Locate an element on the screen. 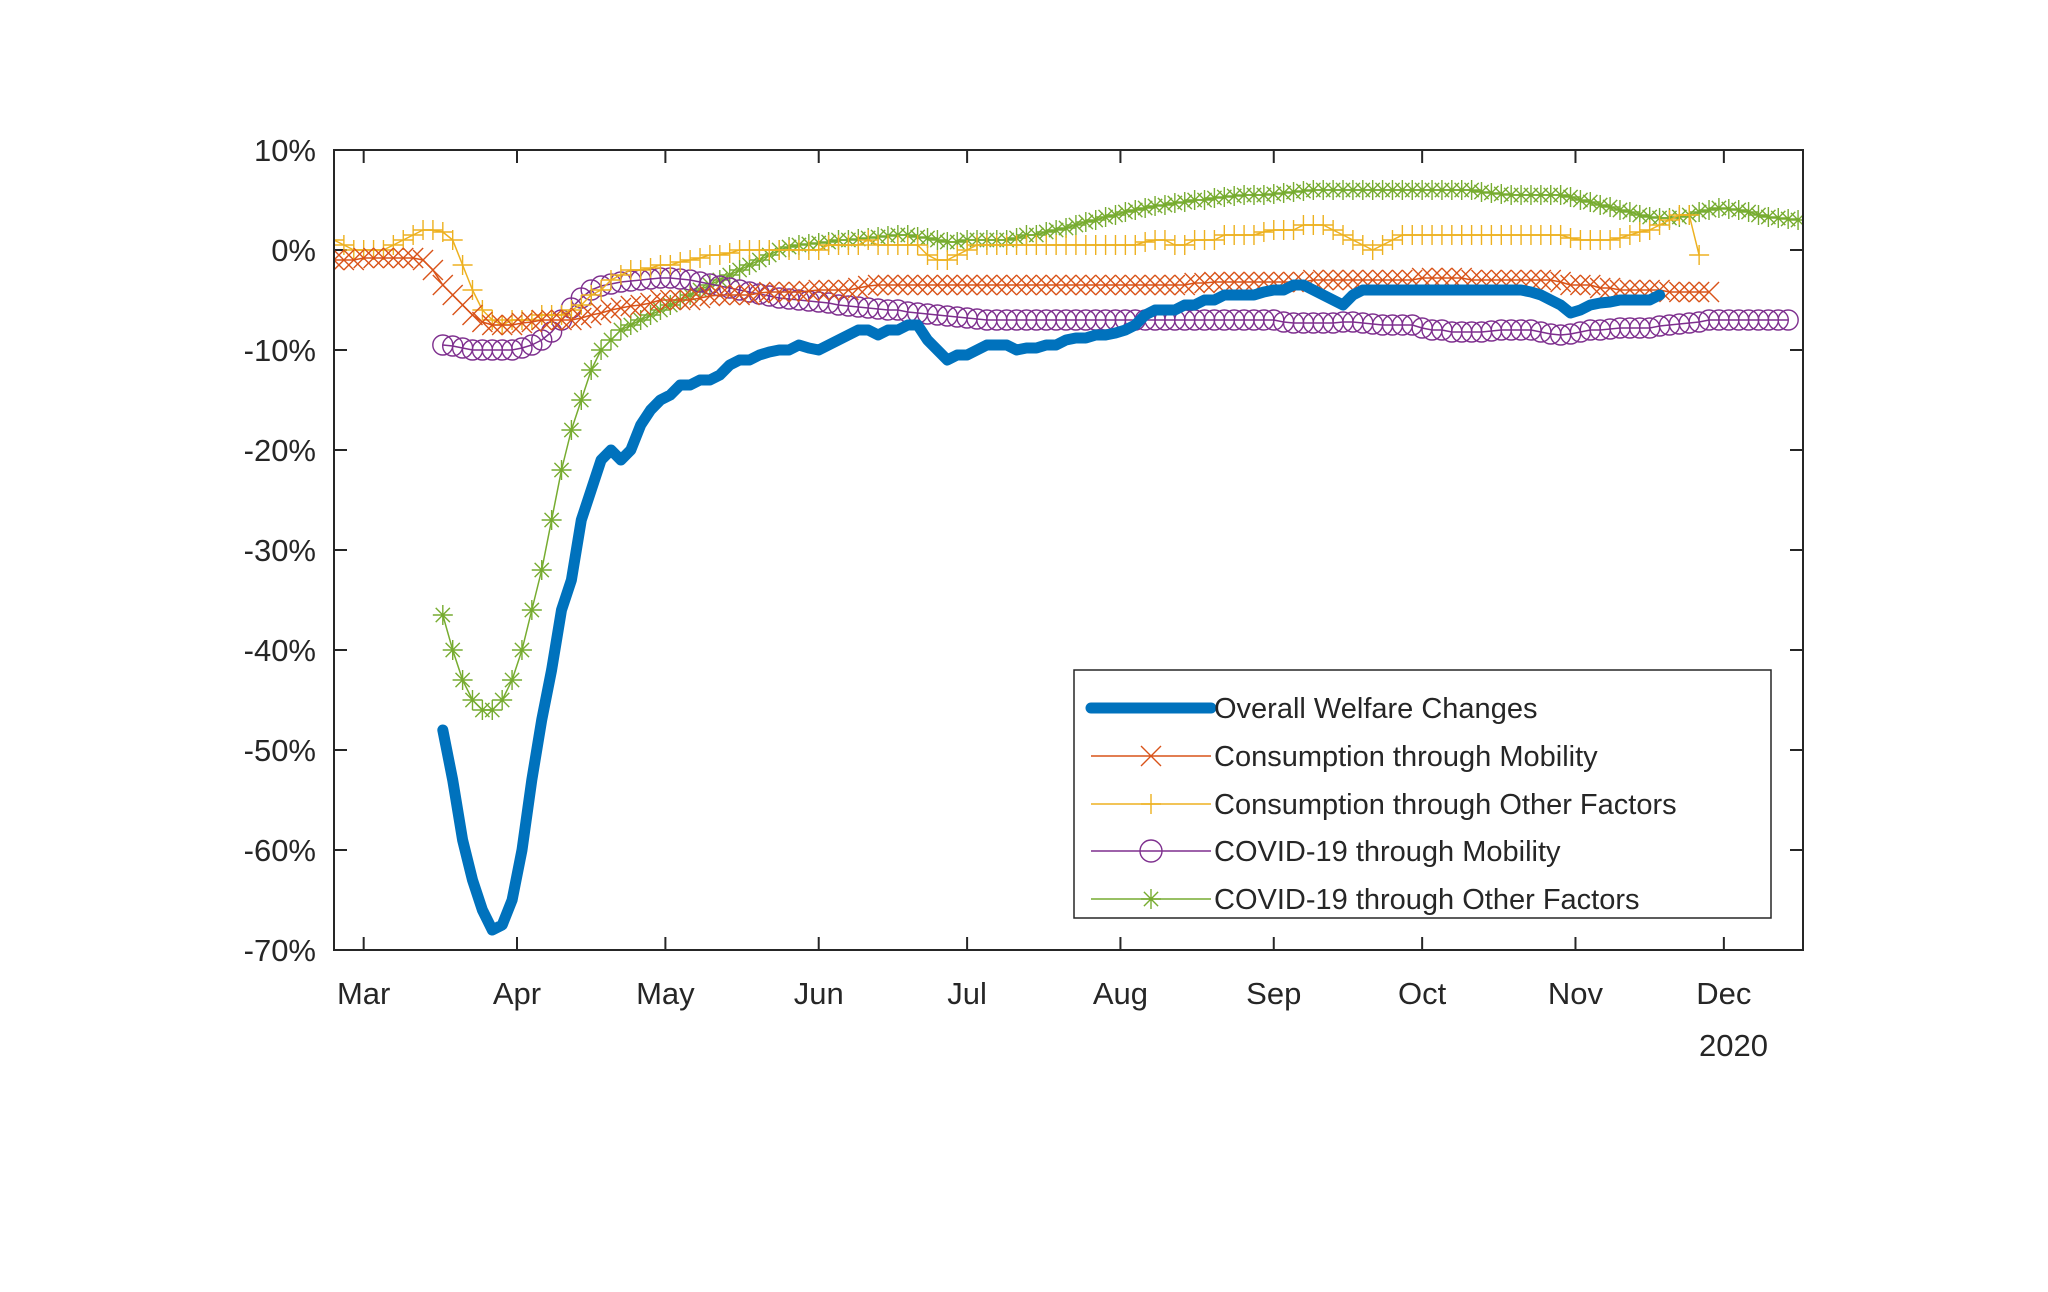 This screenshot has height=1292, width=2048. legend-label: COVID-19 through Other Factors is located at coordinates (1427, 900).